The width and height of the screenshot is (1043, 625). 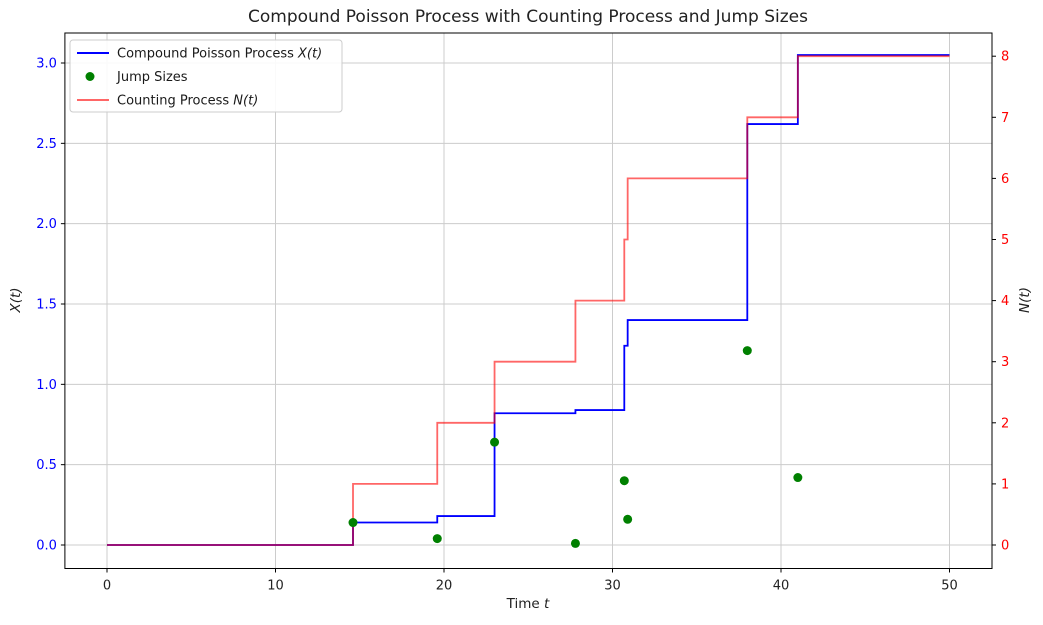 What do you see at coordinates (1005, 118) in the screenshot?
I see `y-right-tick-label-7: 7` at bounding box center [1005, 118].